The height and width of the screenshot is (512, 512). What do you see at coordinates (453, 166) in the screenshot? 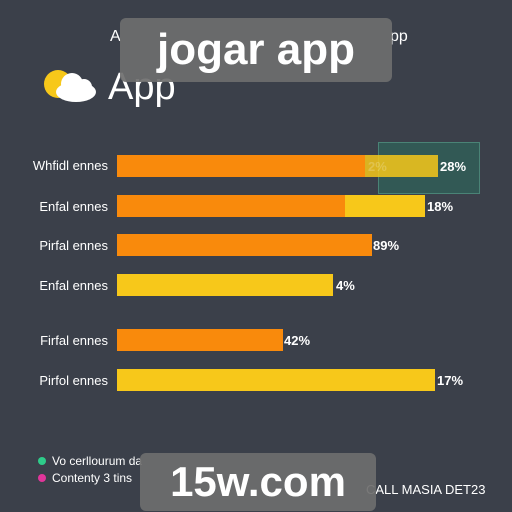
I see `value-label: 28%` at bounding box center [453, 166].